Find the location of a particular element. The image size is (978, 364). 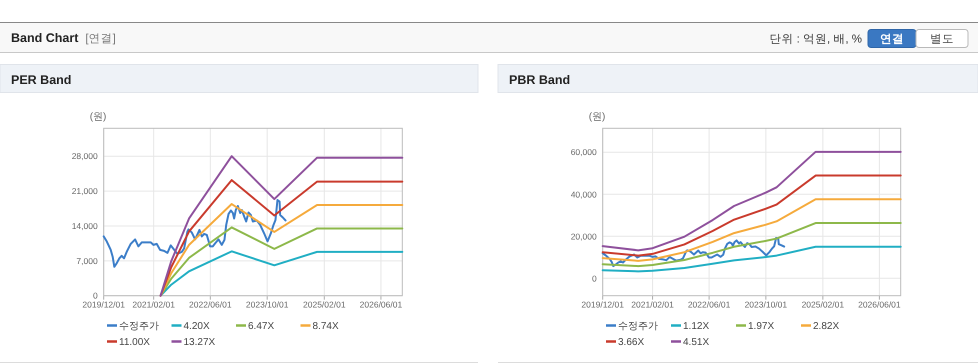

legend-label: 13.27X is located at coordinates (200, 342).